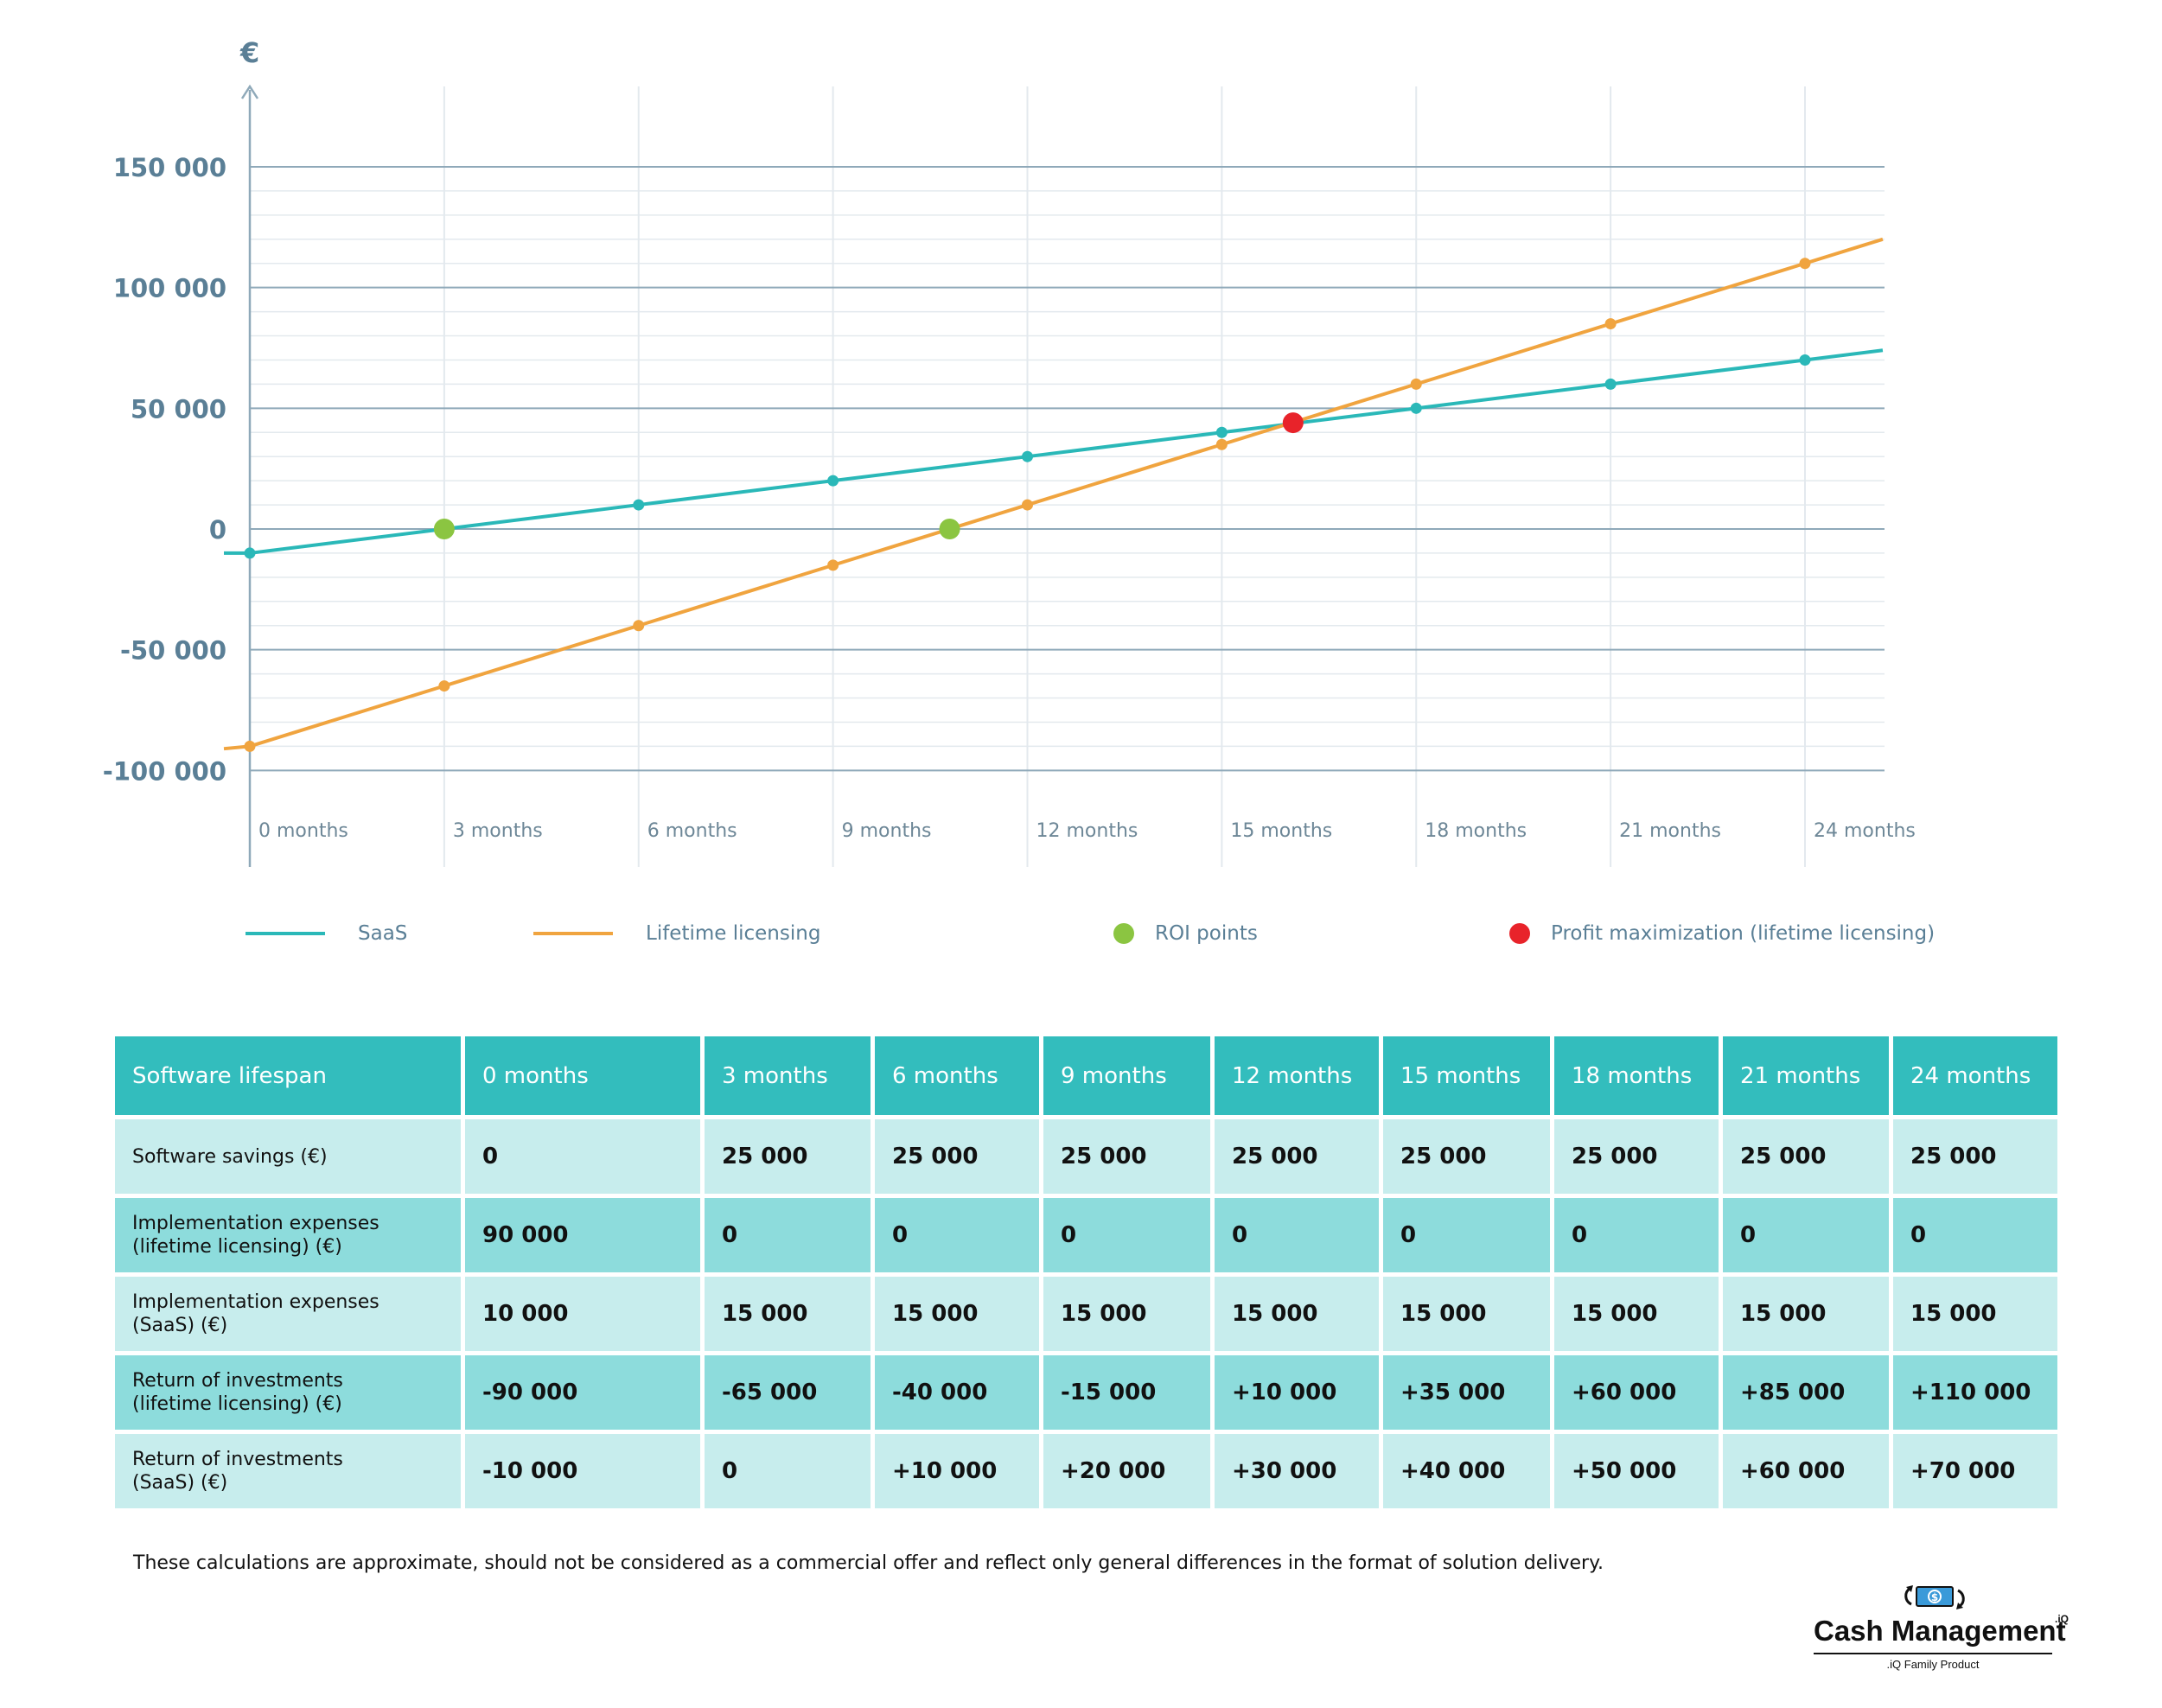 This screenshot has width=2162, height=1708. Describe the element at coordinates (583, 1471) in the screenshot. I see `table-cell: -10 000` at that location.